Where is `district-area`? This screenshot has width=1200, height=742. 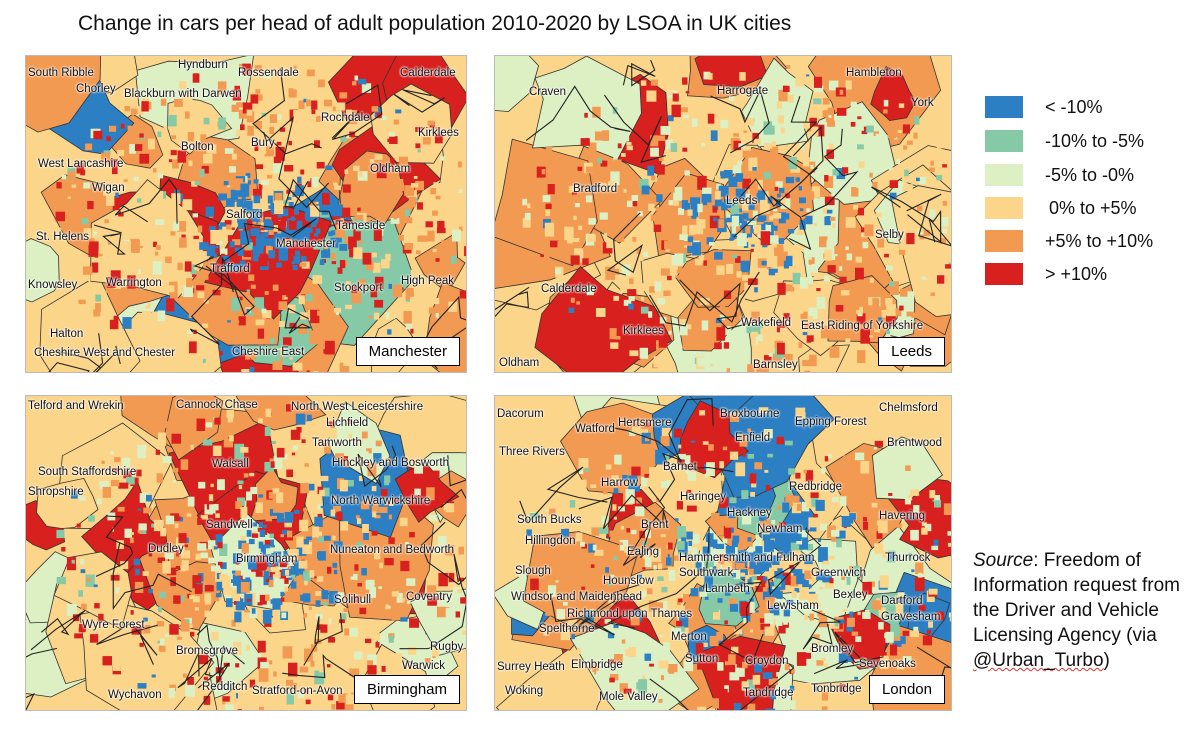 district-area is located at coordinates (731, 72).